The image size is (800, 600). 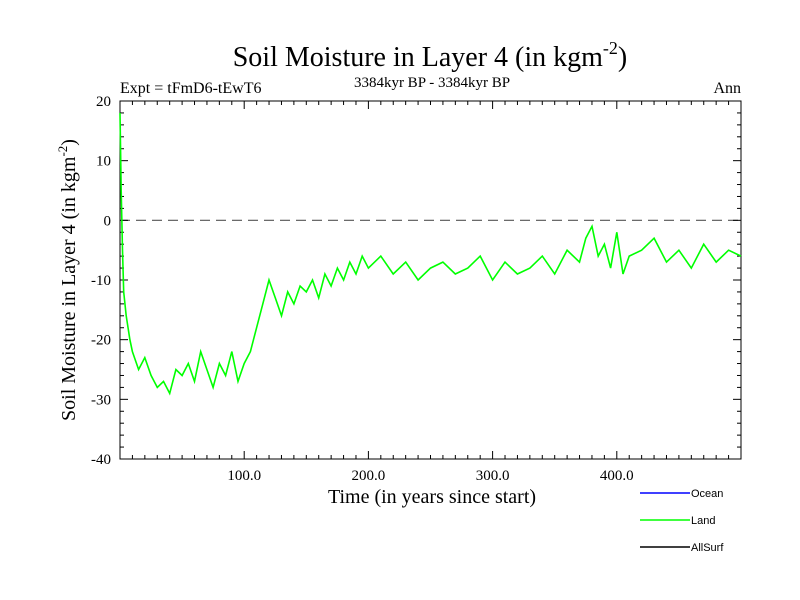 What do you see at coordinates (610, 48) in the screenshot?
I see `chart-title-sup: -2` at bounding box center [610, 48].